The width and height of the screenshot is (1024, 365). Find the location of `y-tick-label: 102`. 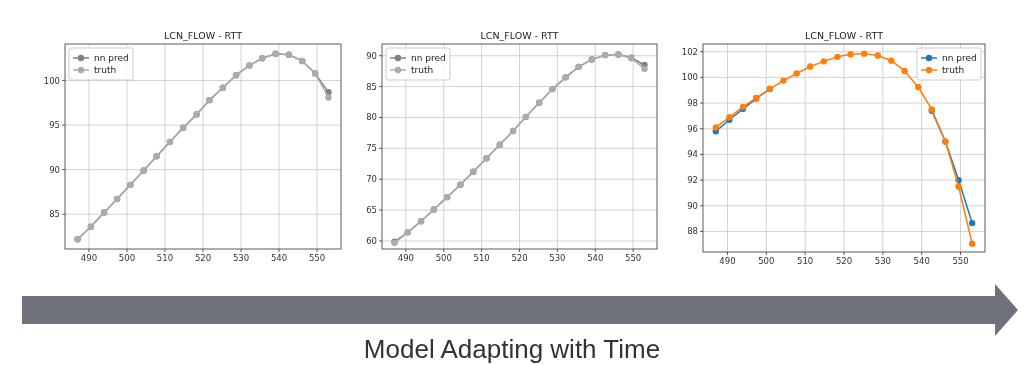

y-tick-label: 102 is located at coordinates (689, 51).